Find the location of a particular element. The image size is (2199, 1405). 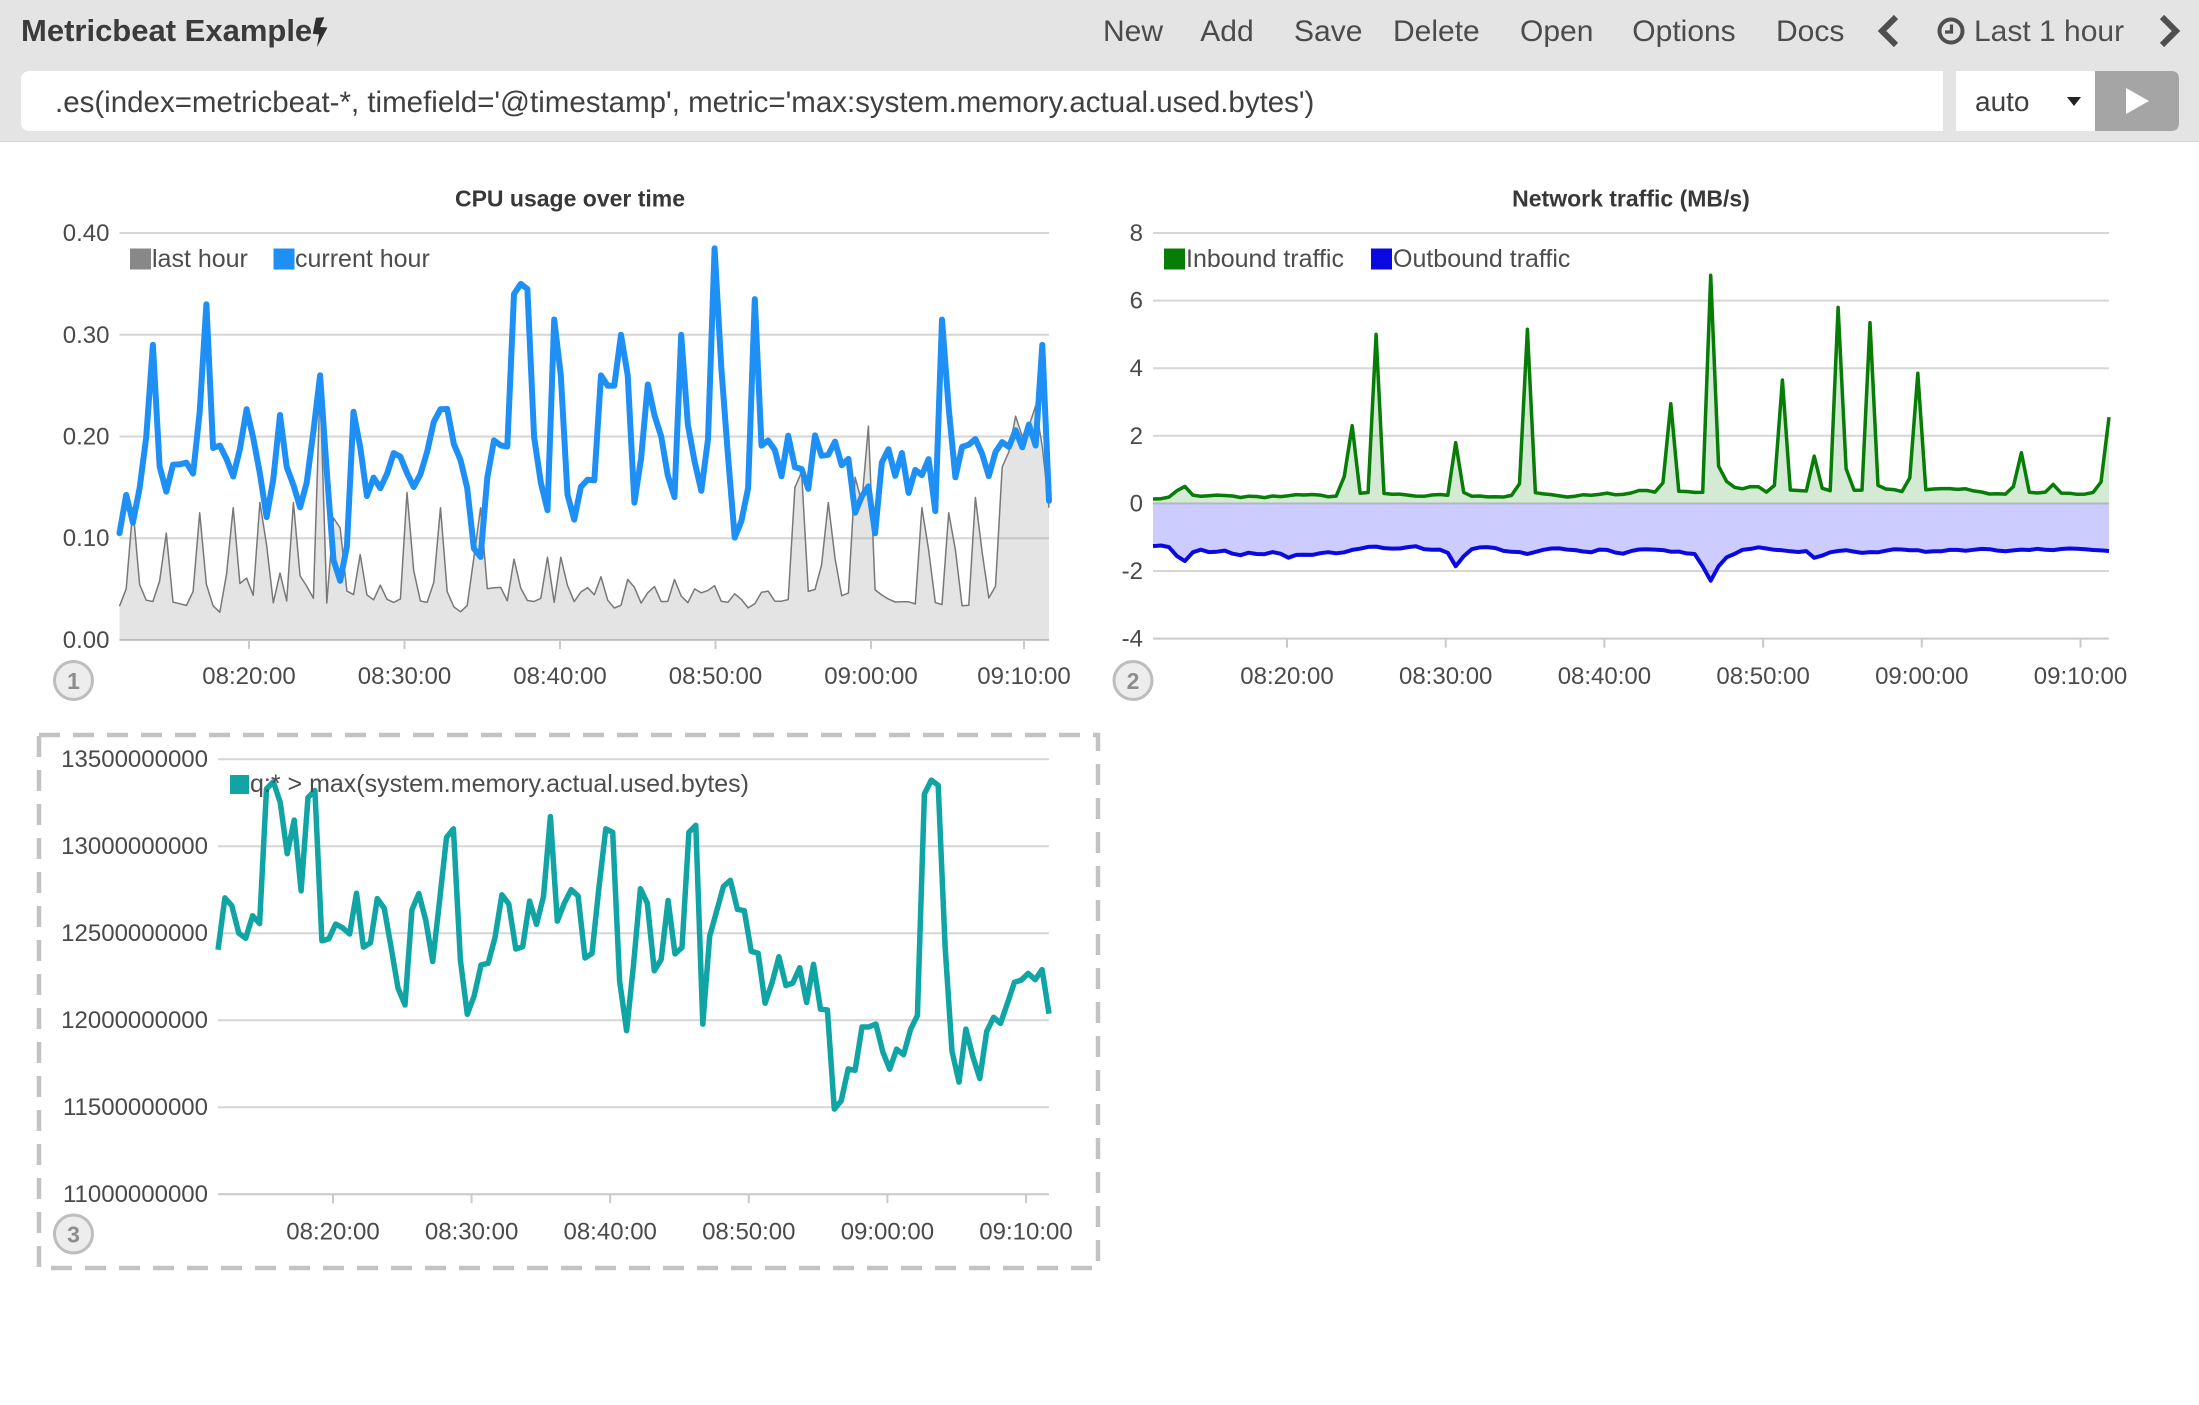

svg-text: current hour is located at coordinates (362, 259).